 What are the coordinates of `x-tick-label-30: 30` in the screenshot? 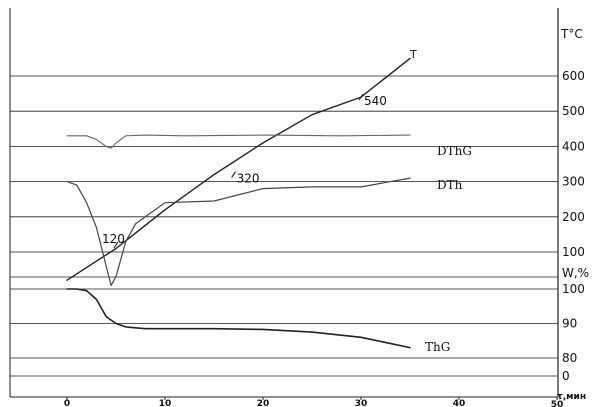 It's located at (361, 403).